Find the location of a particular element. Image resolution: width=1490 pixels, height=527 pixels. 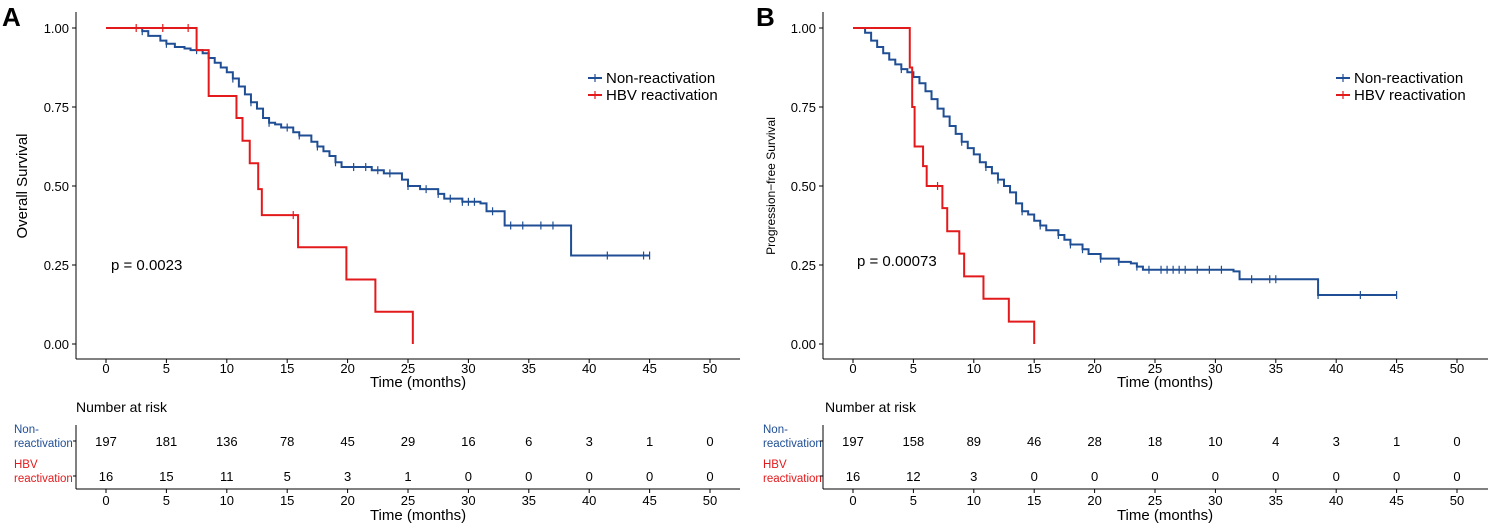

x-tick-label: 30 is located at coordinates (1215, 368).